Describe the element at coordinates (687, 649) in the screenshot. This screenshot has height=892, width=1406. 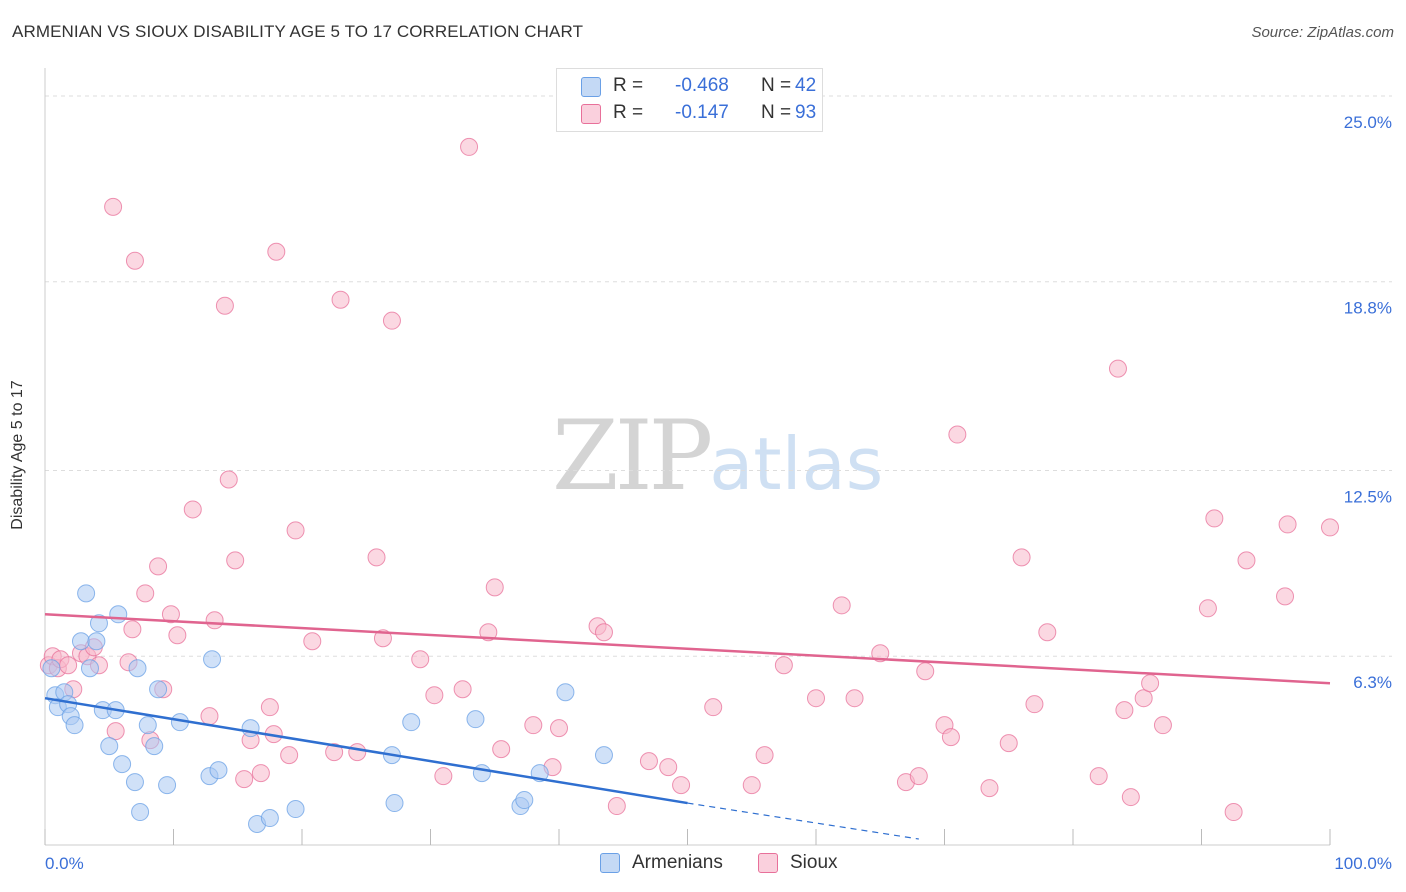
I see `sioux-trend-line` at that location.